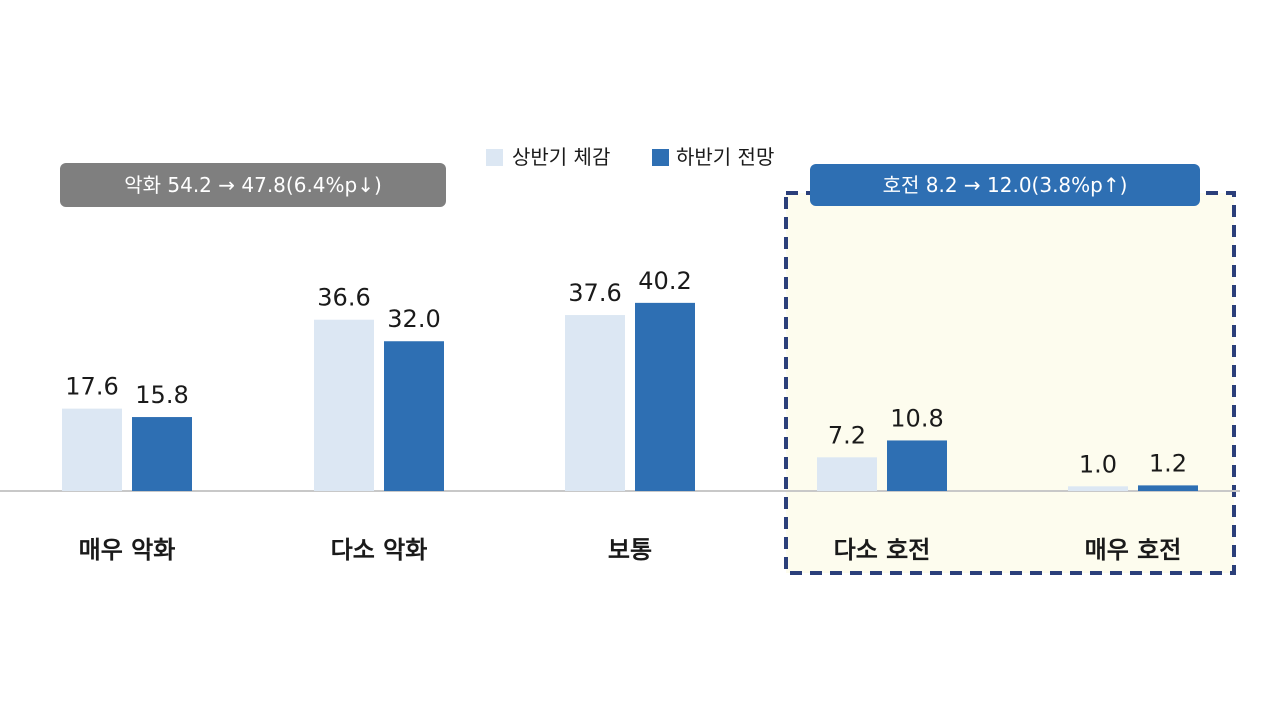  Describe the element at coordinates (343, 298) in the screenshot. I see `value-label-first-half-1: 36.6` at that location.